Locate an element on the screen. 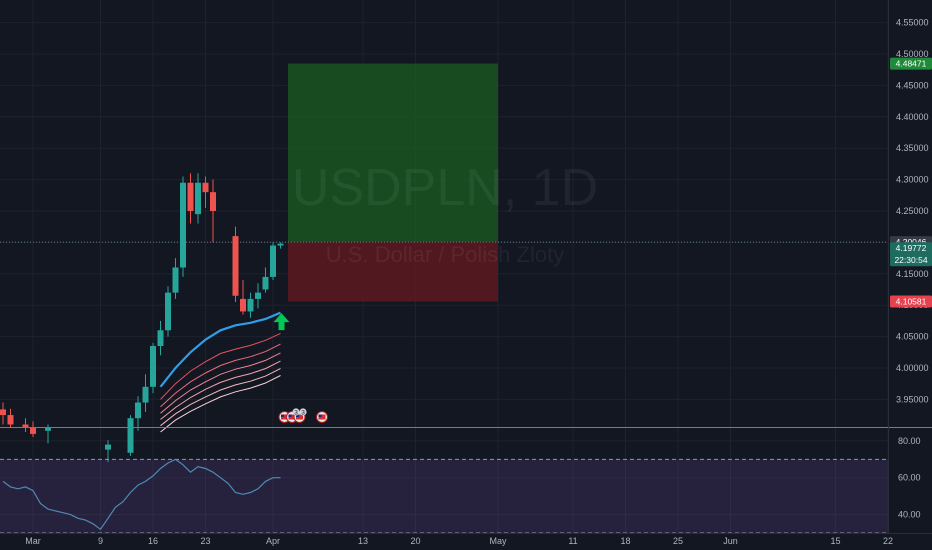  stop-price-tag-text: 4.10581 is located at coordinates (911, 302).